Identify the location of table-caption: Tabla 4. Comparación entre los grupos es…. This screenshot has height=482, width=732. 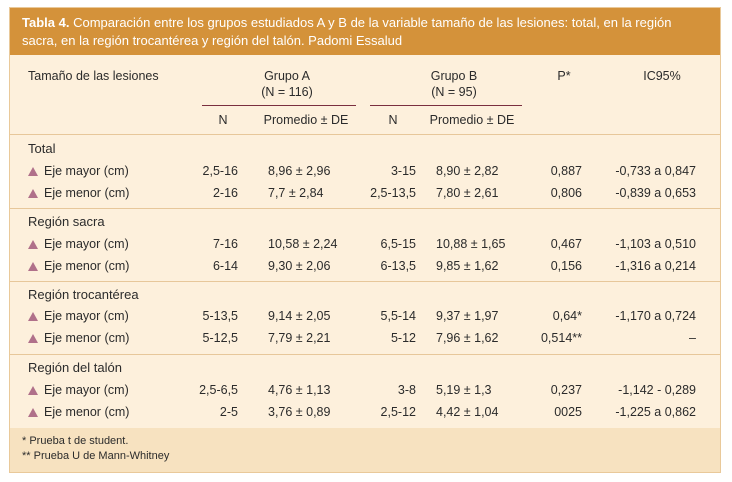
(365, 31).